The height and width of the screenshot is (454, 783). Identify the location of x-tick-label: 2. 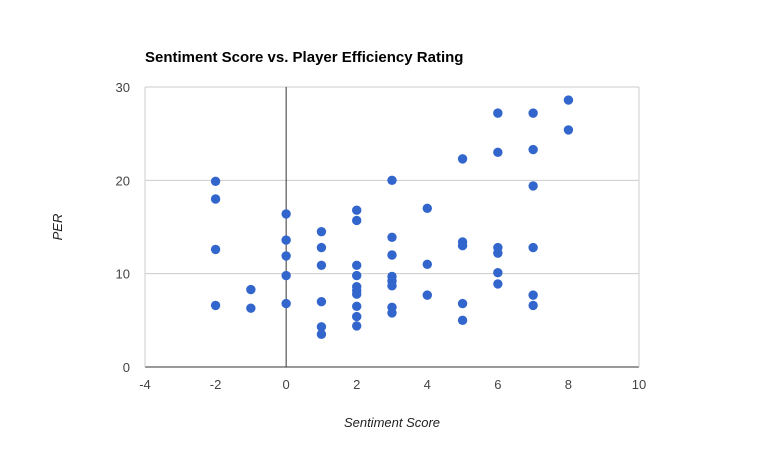
(356, 384).